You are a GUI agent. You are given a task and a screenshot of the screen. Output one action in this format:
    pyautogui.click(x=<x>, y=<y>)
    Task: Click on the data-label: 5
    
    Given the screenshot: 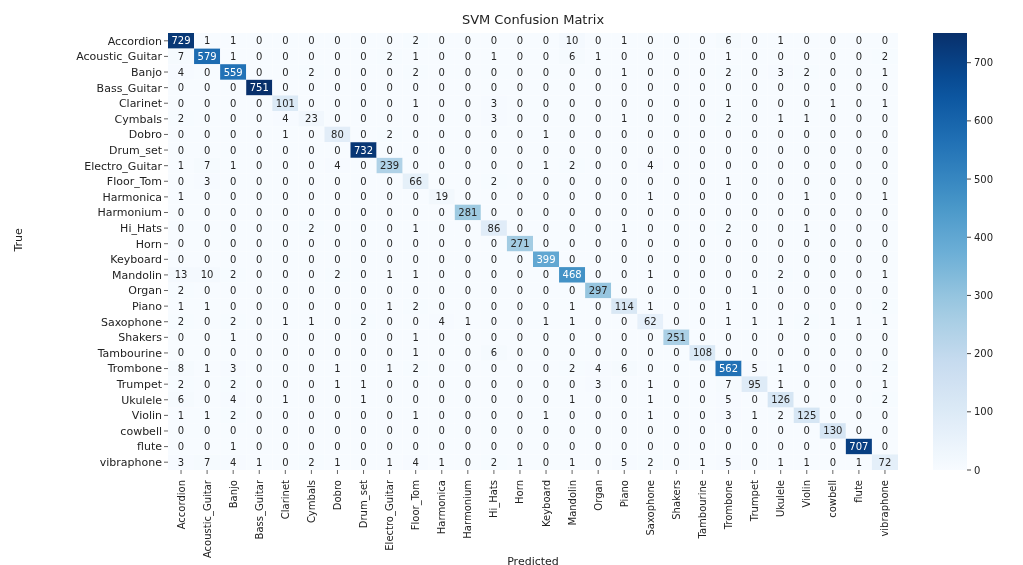 What is the action you would take?
    pyautogui.click(x=728, y=400)
    